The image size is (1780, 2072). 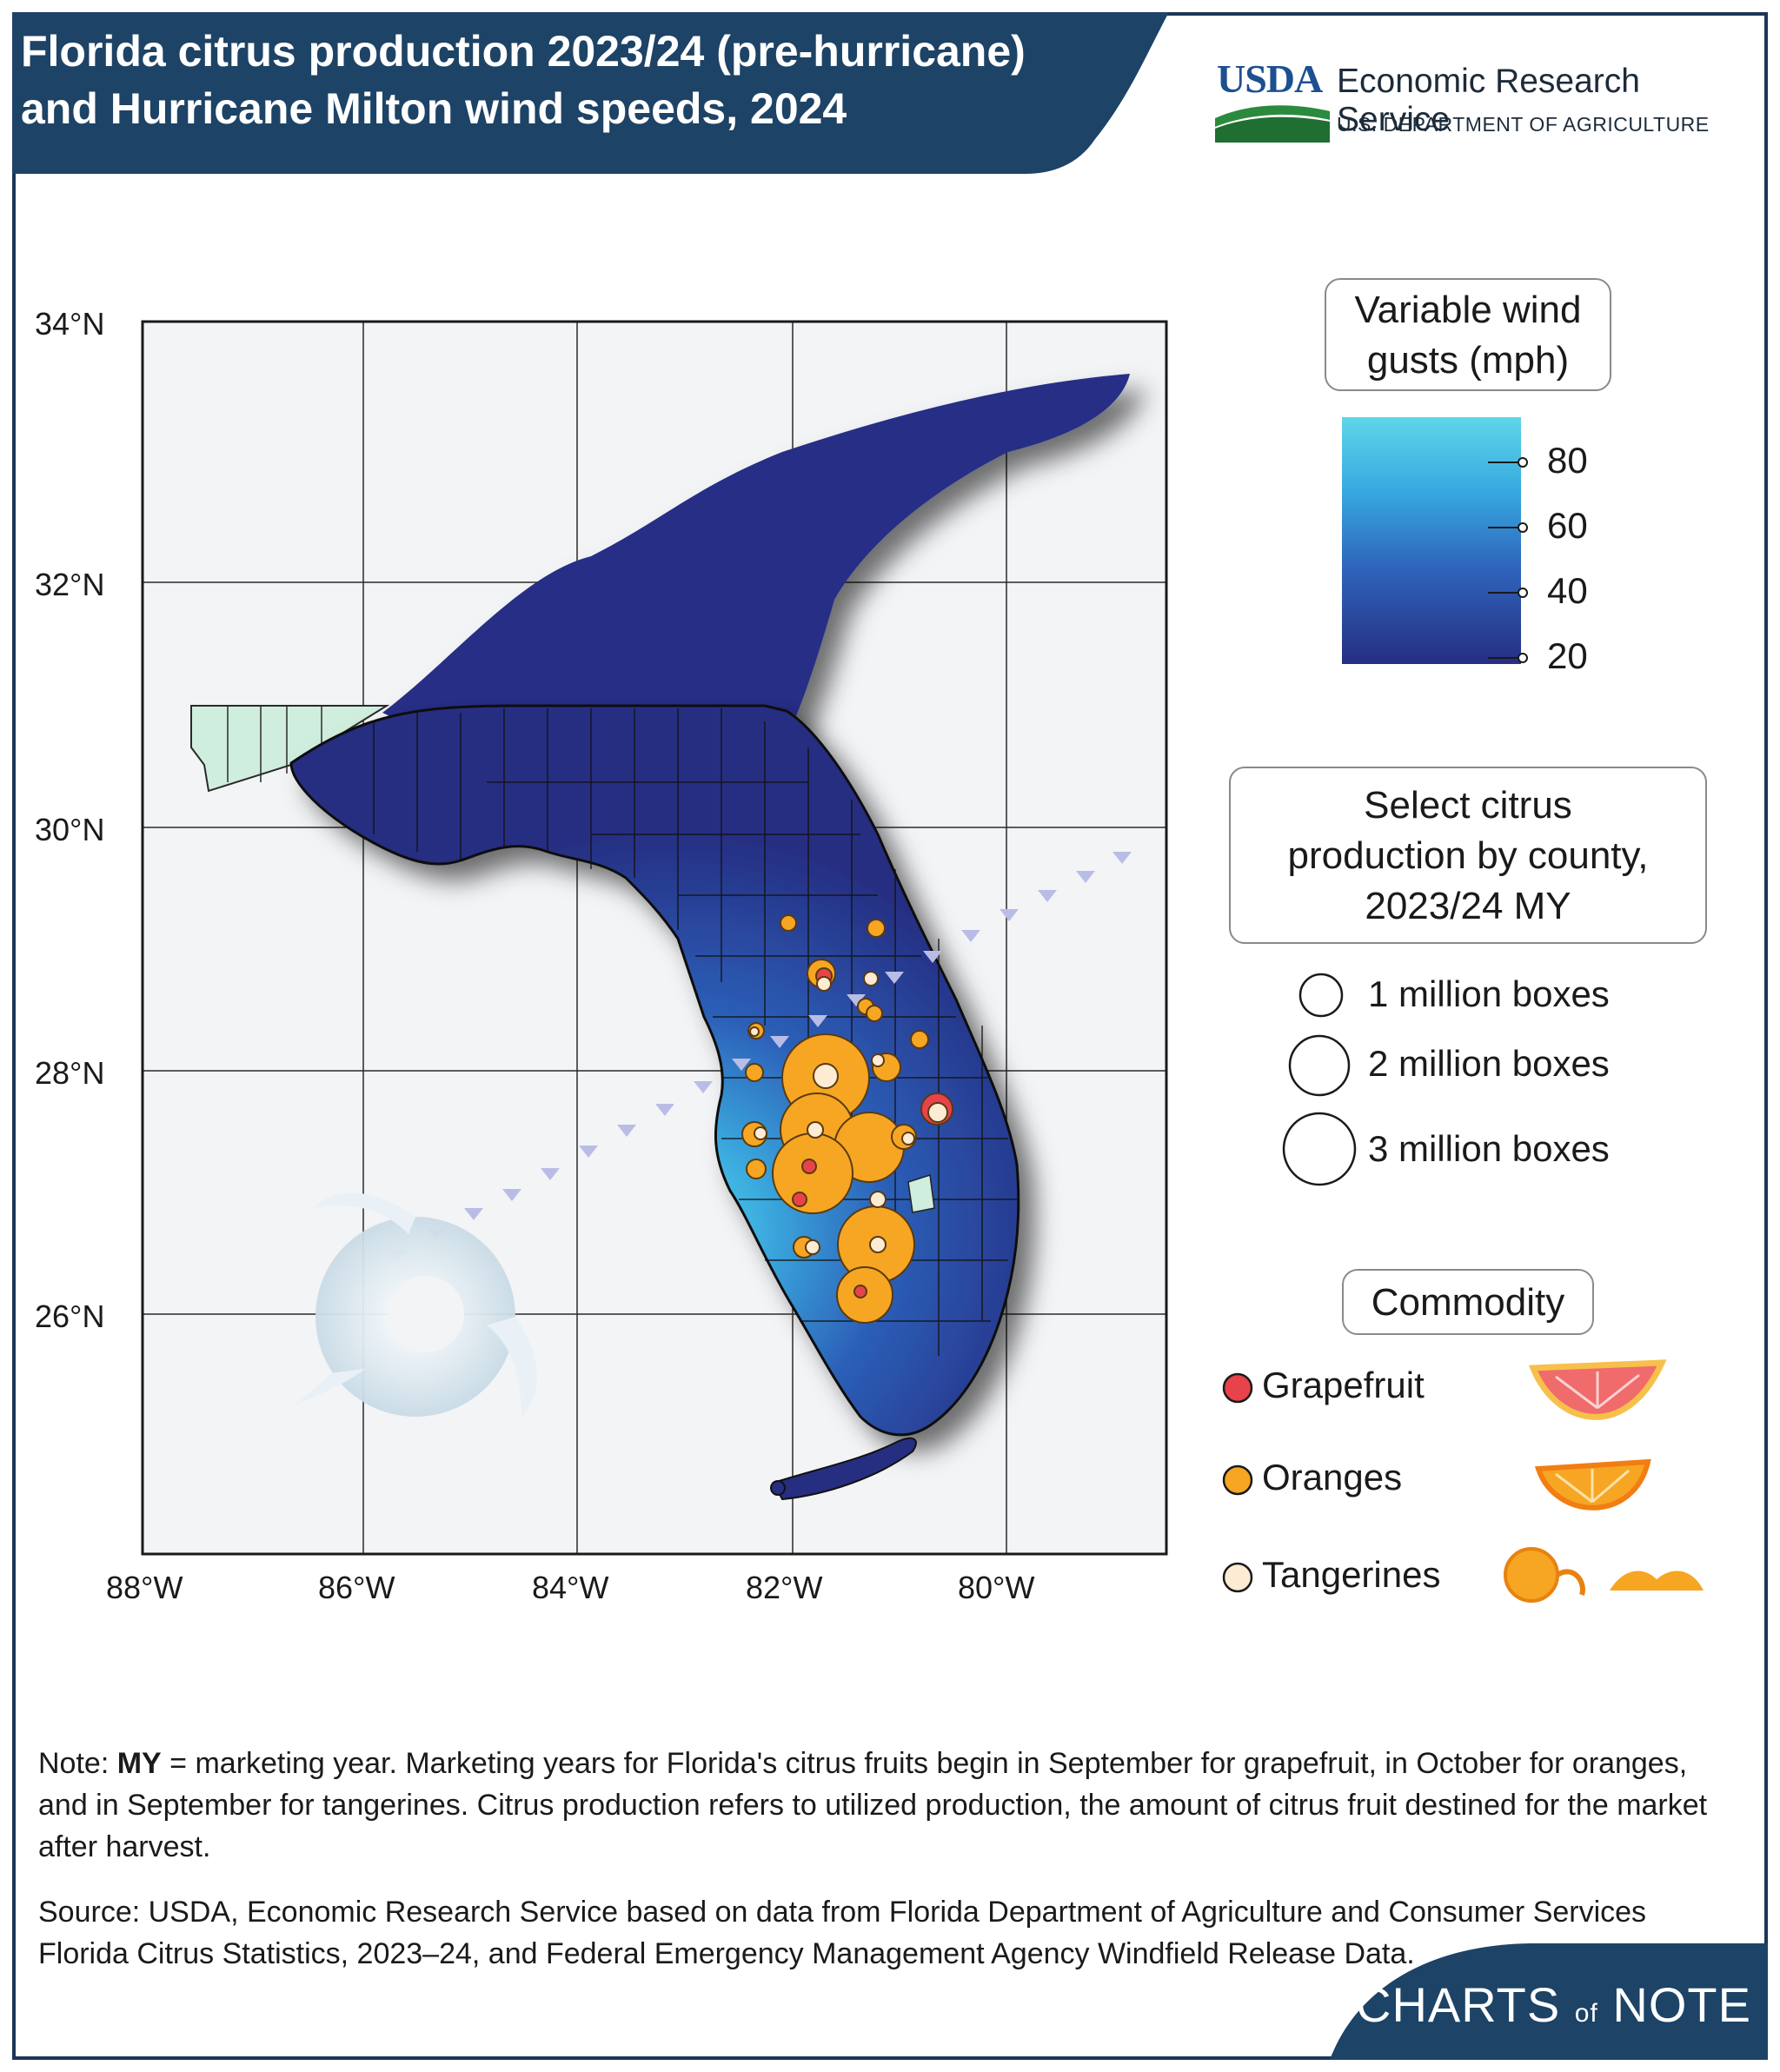 I want to click on agency-name: Economic Research Service, so click(x=1489, y=100).